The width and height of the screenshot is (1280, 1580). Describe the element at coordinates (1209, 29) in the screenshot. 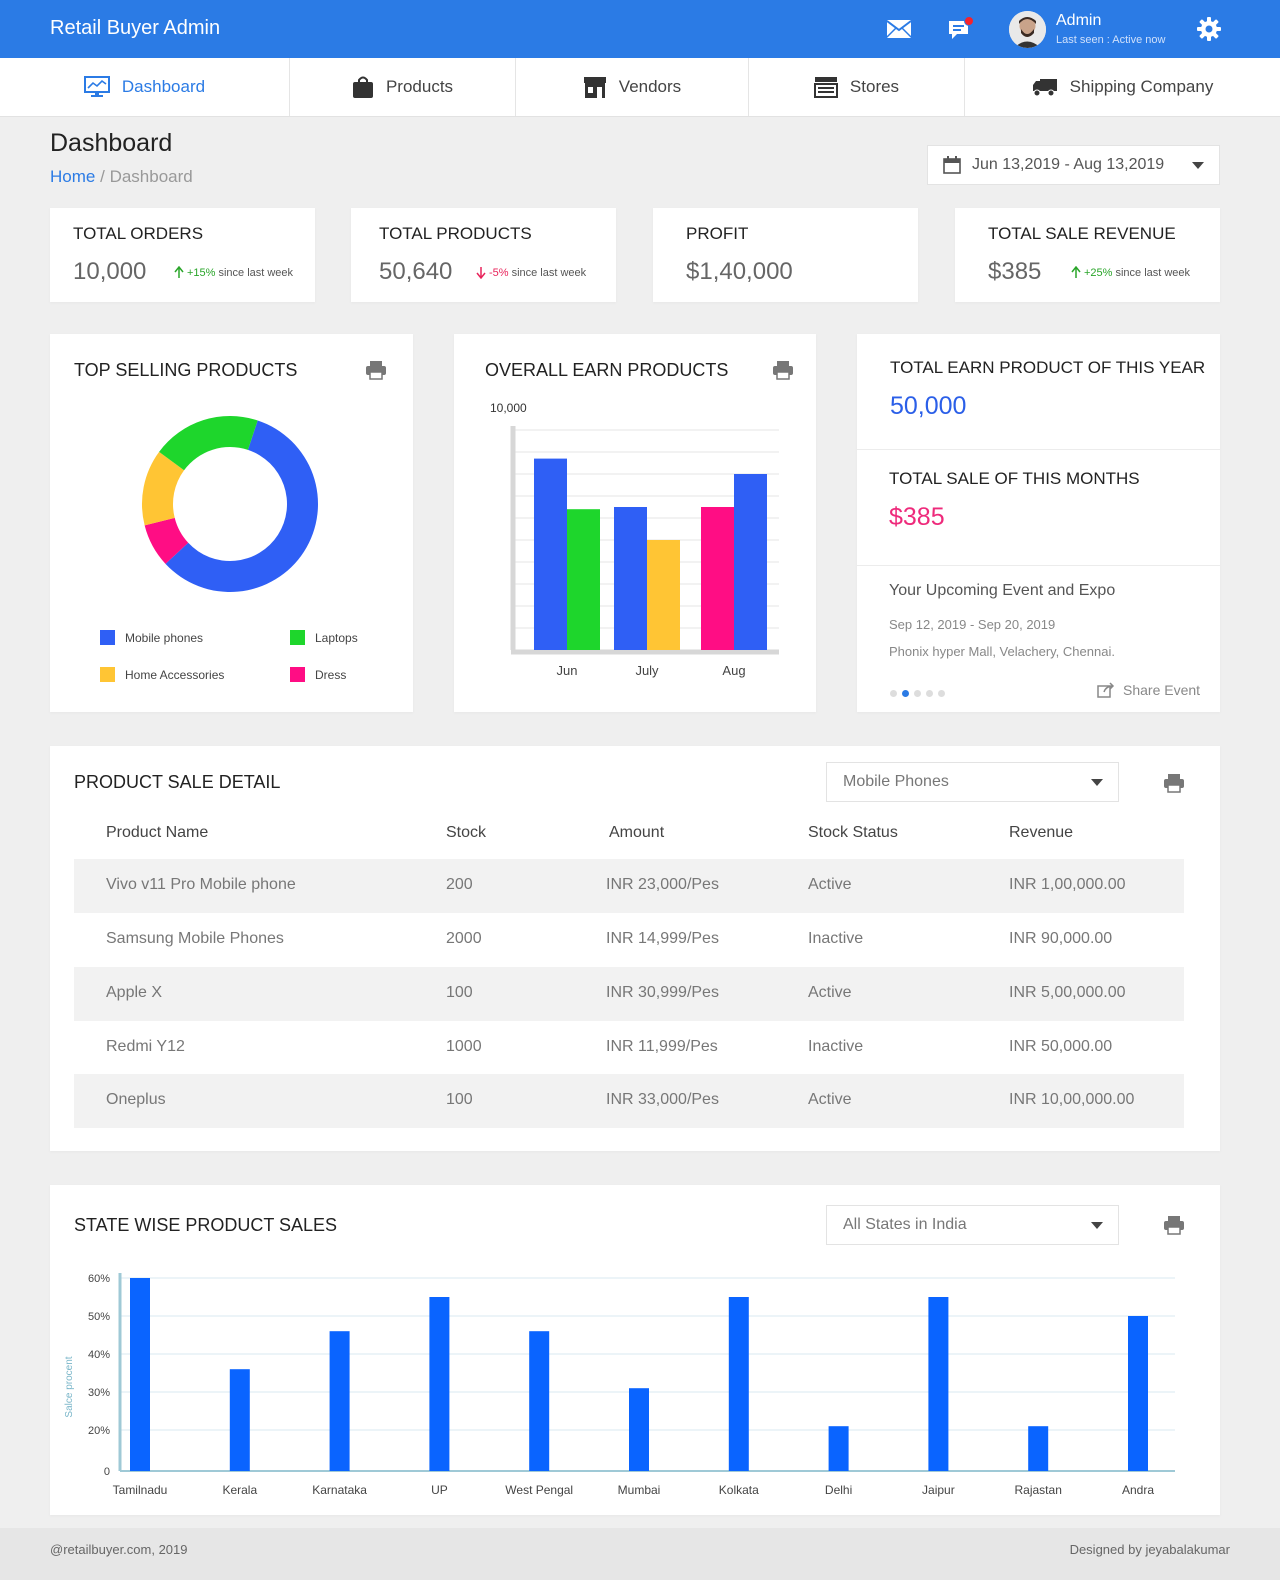

I see `gear-icon` at that location.